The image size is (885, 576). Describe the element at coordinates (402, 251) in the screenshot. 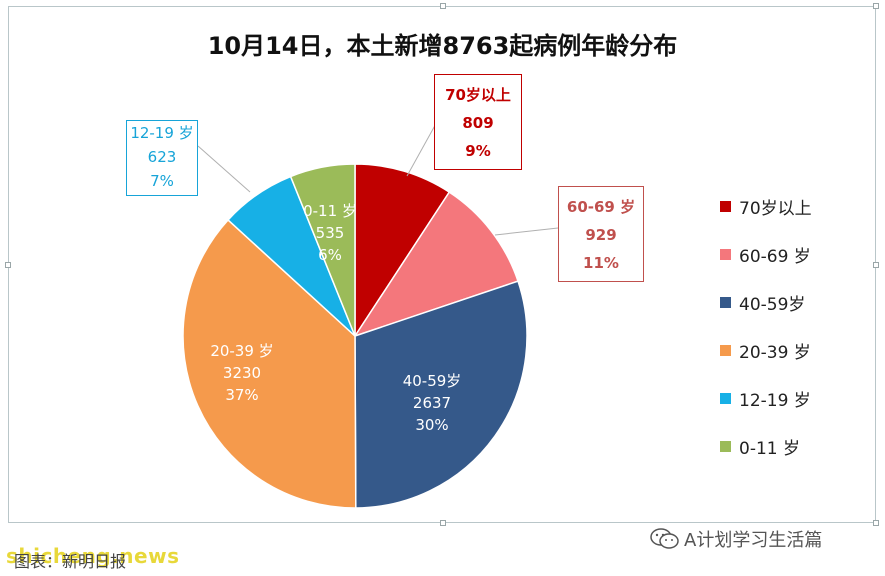

I see `pie-slice-70-plus` at that location.